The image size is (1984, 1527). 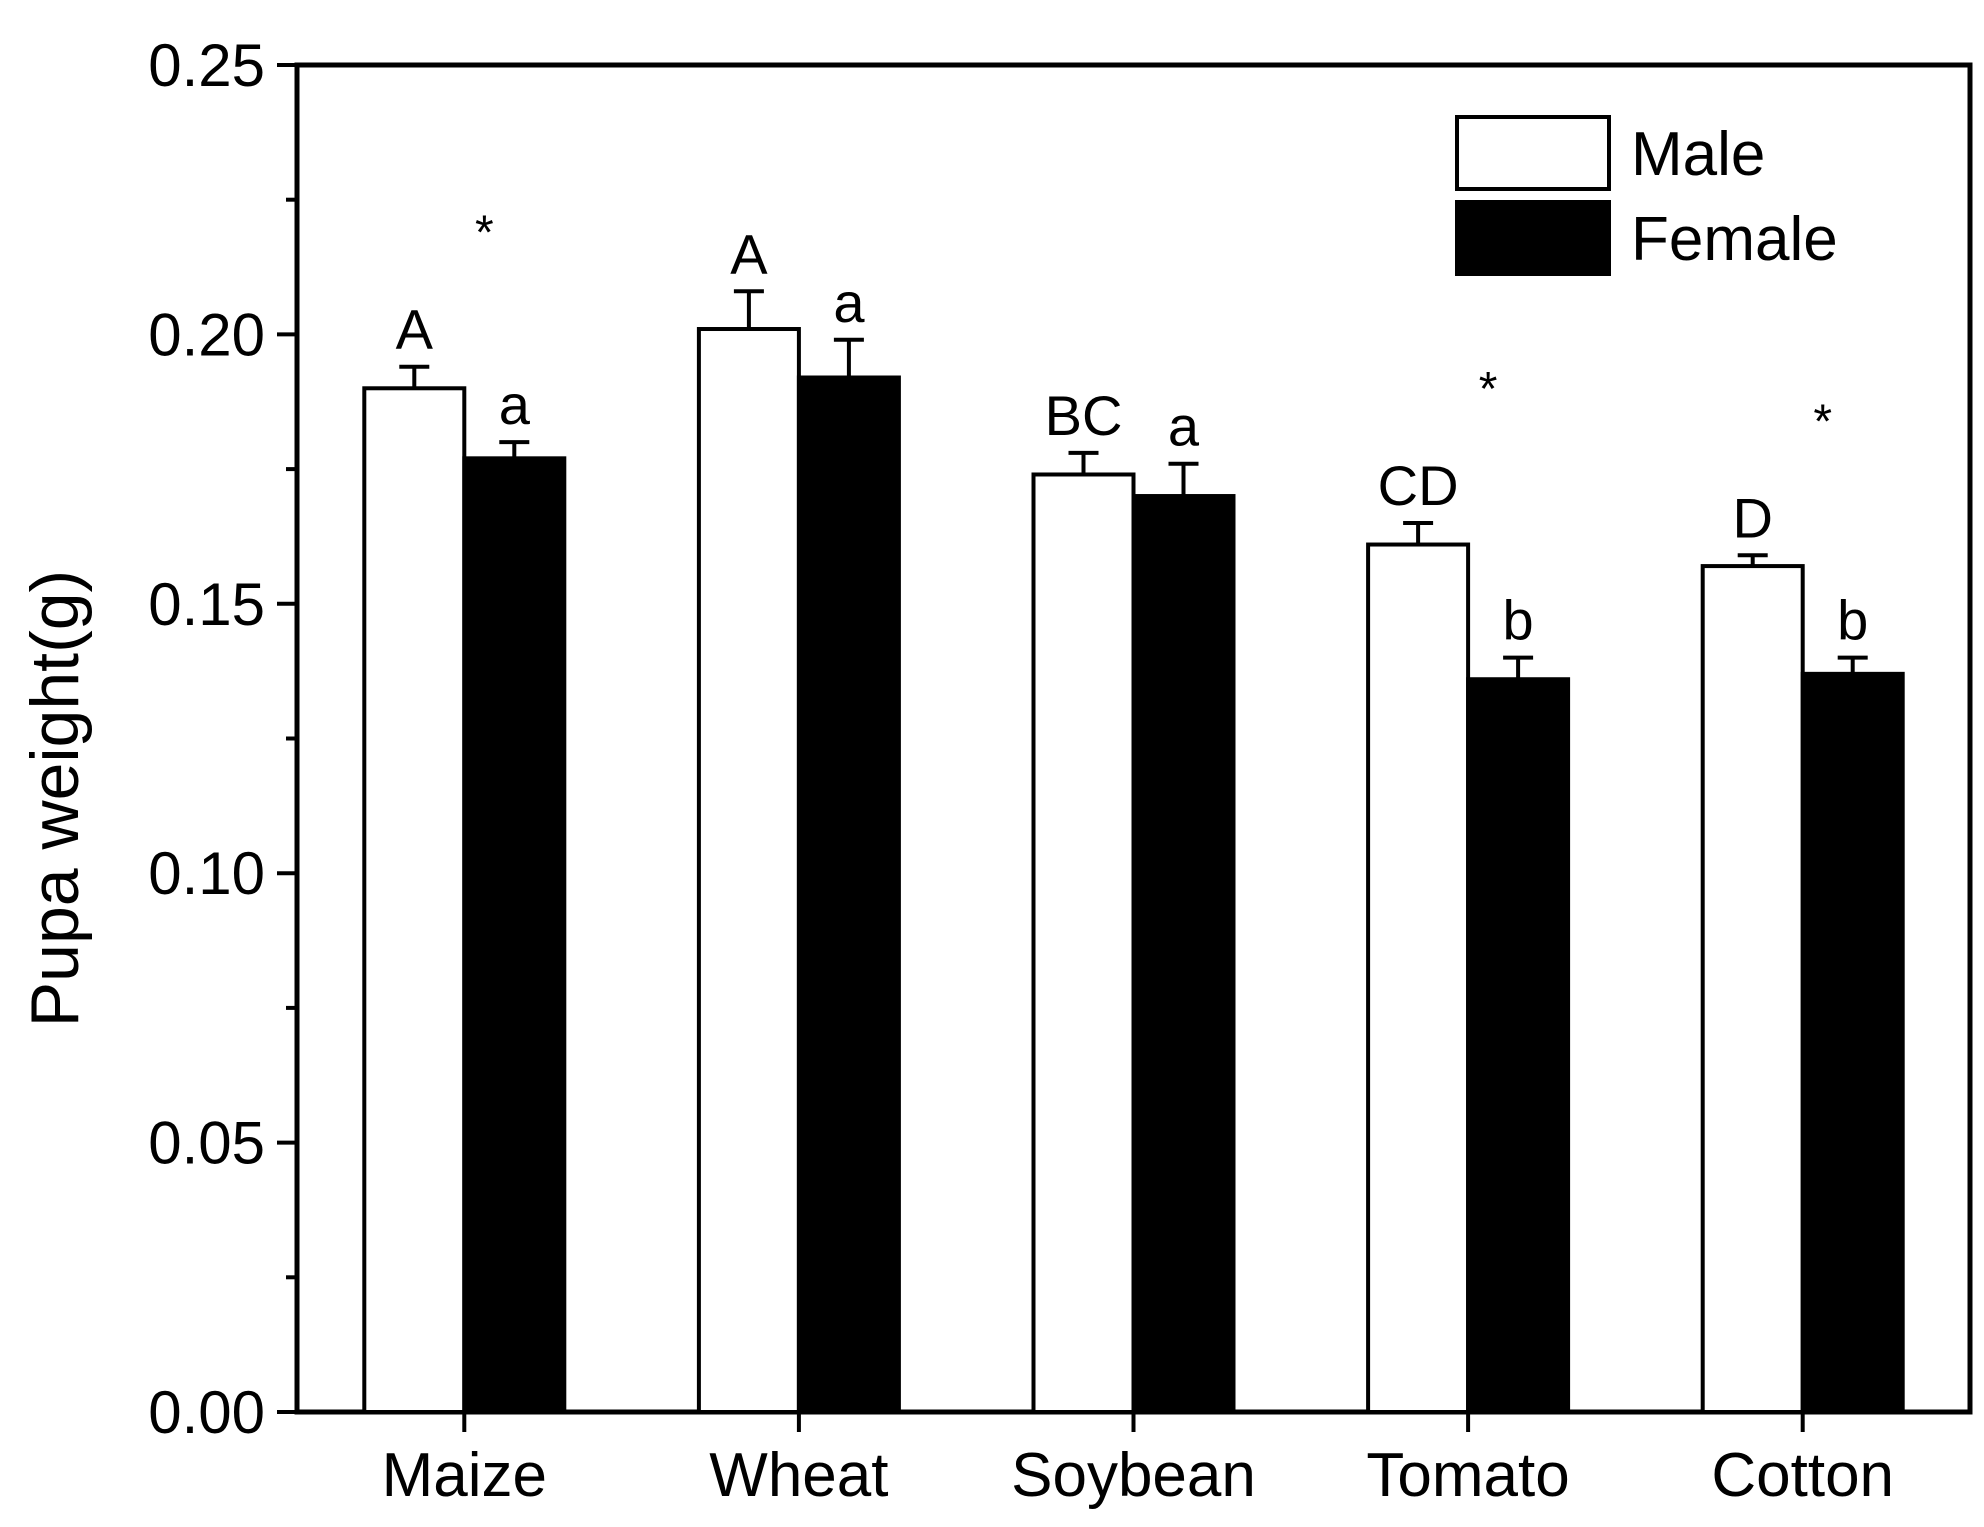 What do you see at coordinates (206, 1412) in the screenshot?
I see `y-tick-label: 0.00` at bounding box center [206, 1412].